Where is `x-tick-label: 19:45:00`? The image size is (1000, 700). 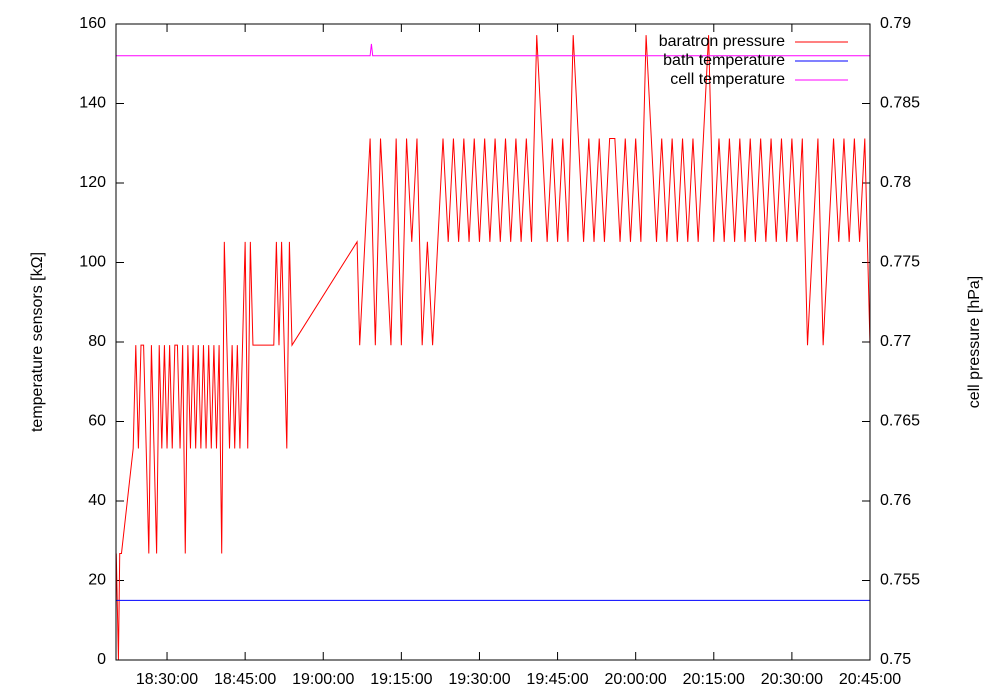
x-tick-label: 19:45:00 is located at coordinates (557, 679).